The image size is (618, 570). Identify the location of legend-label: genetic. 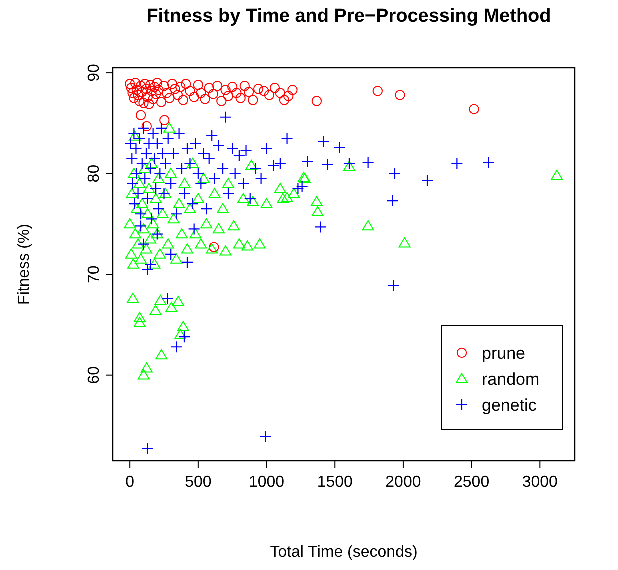
(510, 405).